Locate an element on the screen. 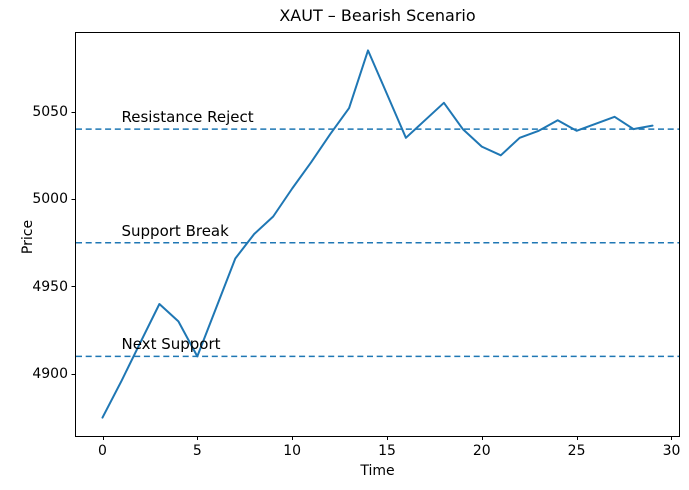 The height and width of the screenshot is (490, 689). x-tick-label: 30 is located at coordinates (671, 451).